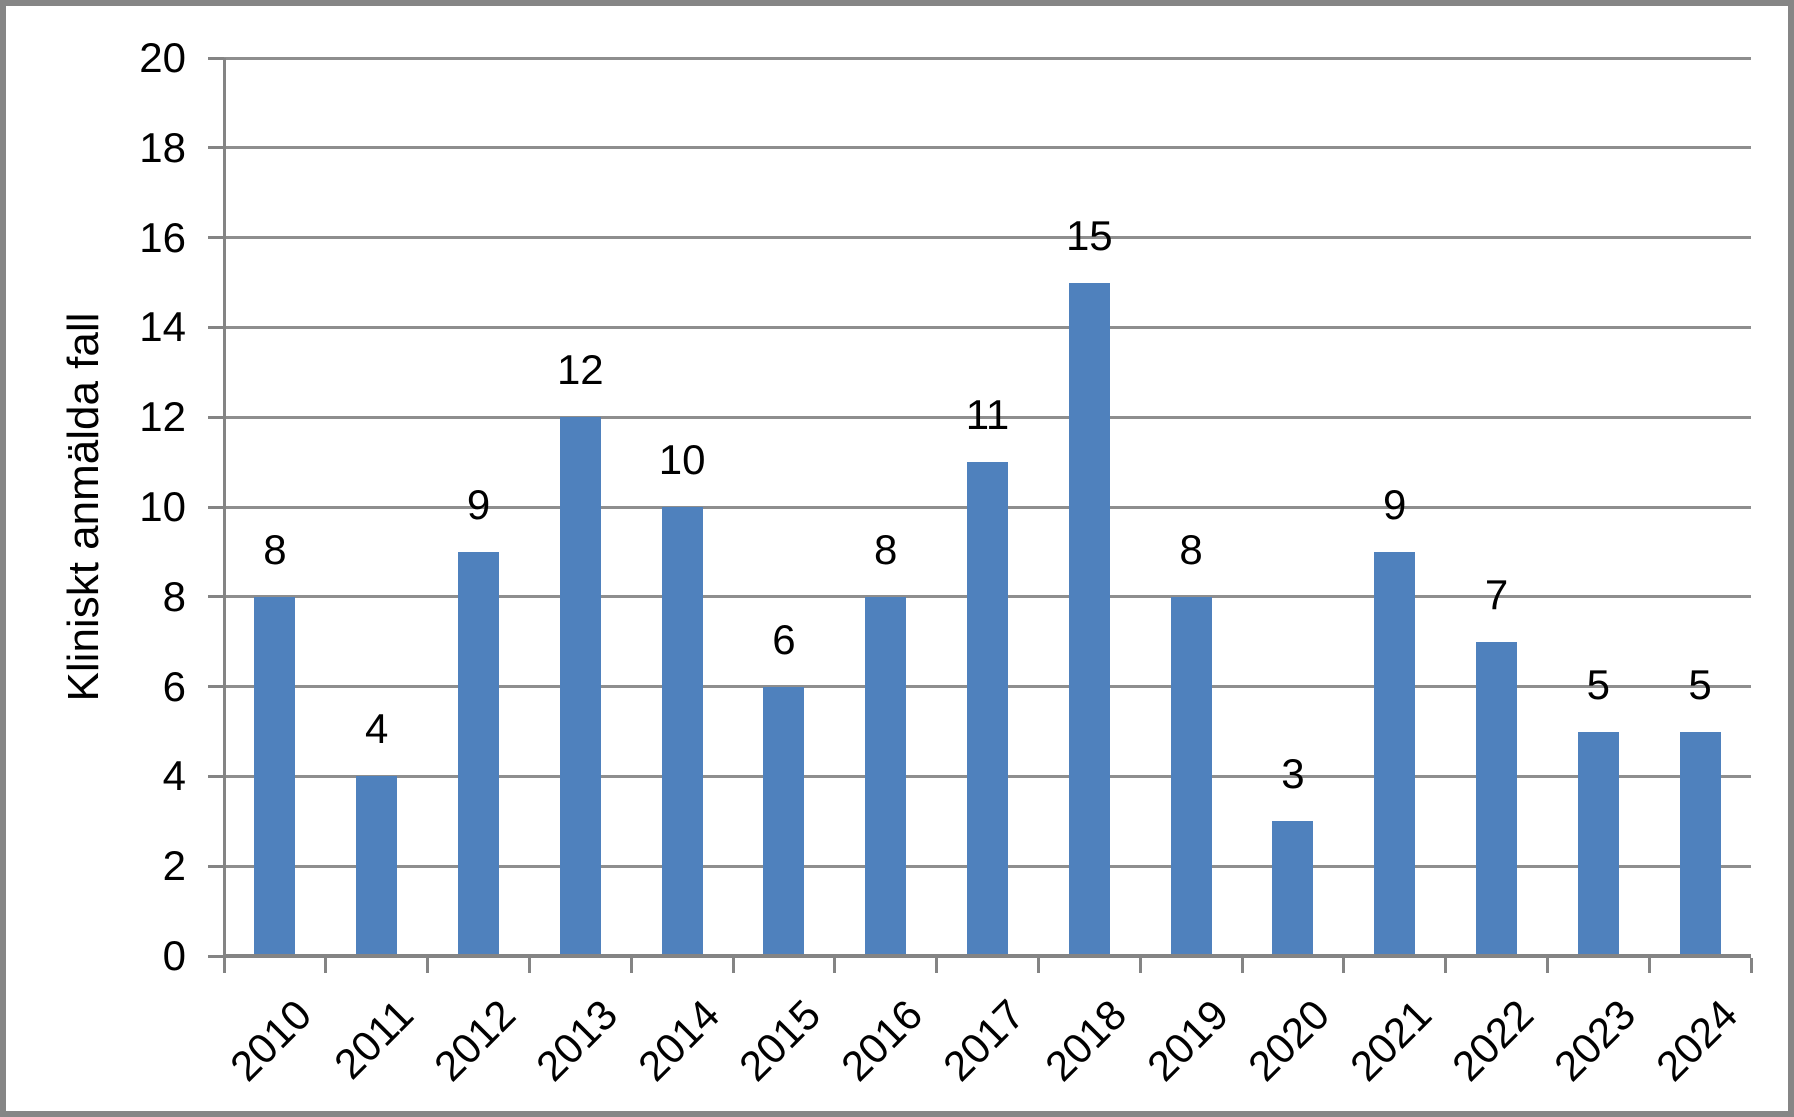 The height and width of the screenshot is (1117, 1794). I want to click on bar-value-label-2011: 4, so click(377, 729).